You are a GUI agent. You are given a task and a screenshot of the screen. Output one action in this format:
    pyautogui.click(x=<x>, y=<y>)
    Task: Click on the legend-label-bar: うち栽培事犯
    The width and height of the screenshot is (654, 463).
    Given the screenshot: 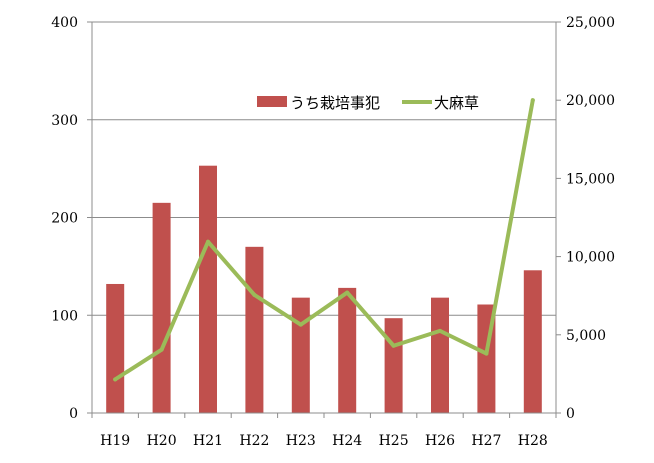 What is the action you would take?
    pyautogui.click(x=335, y=103)
    